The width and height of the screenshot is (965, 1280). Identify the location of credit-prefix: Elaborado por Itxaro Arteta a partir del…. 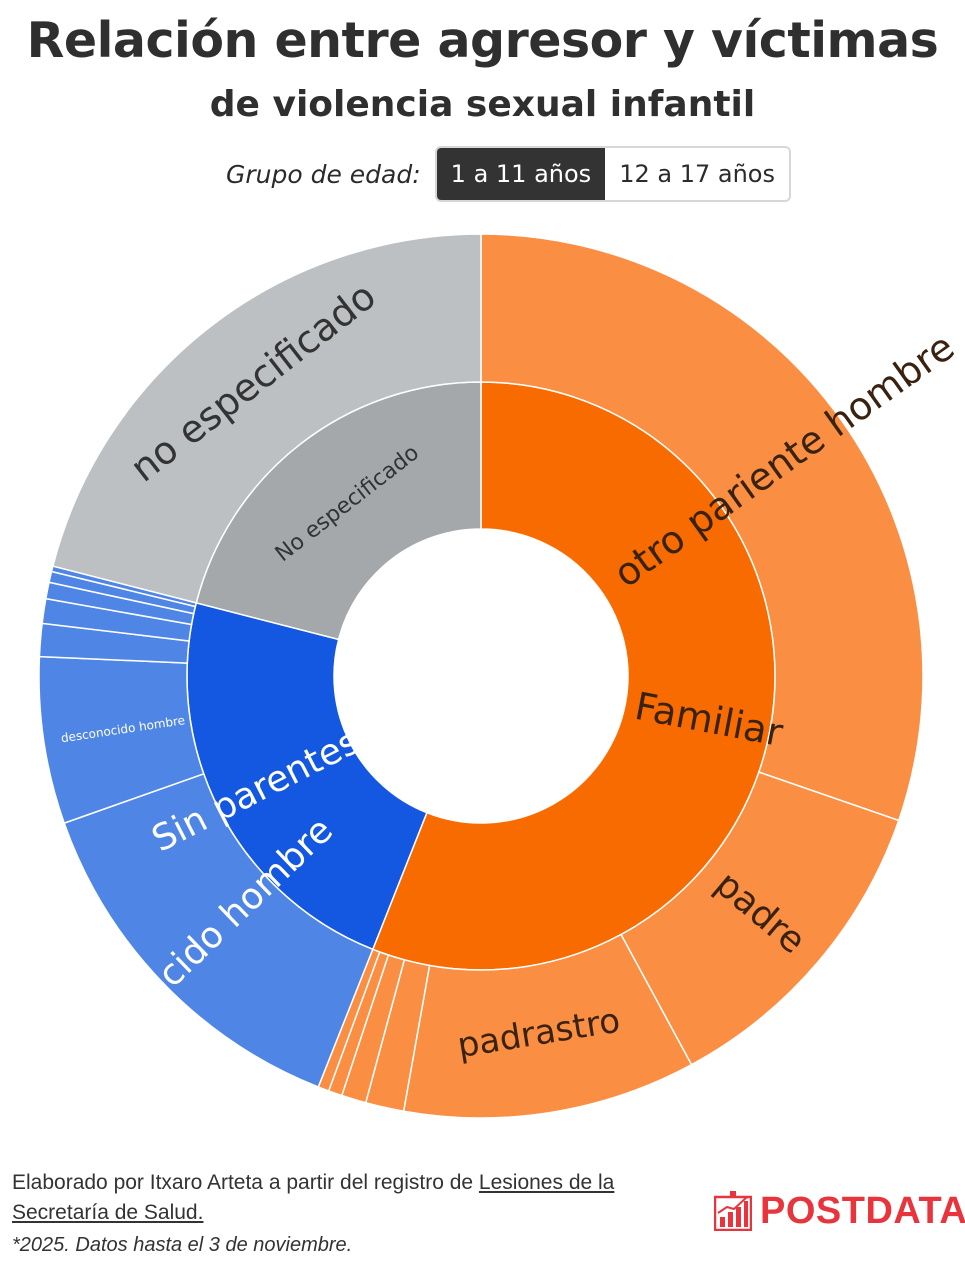
(245, 1182).